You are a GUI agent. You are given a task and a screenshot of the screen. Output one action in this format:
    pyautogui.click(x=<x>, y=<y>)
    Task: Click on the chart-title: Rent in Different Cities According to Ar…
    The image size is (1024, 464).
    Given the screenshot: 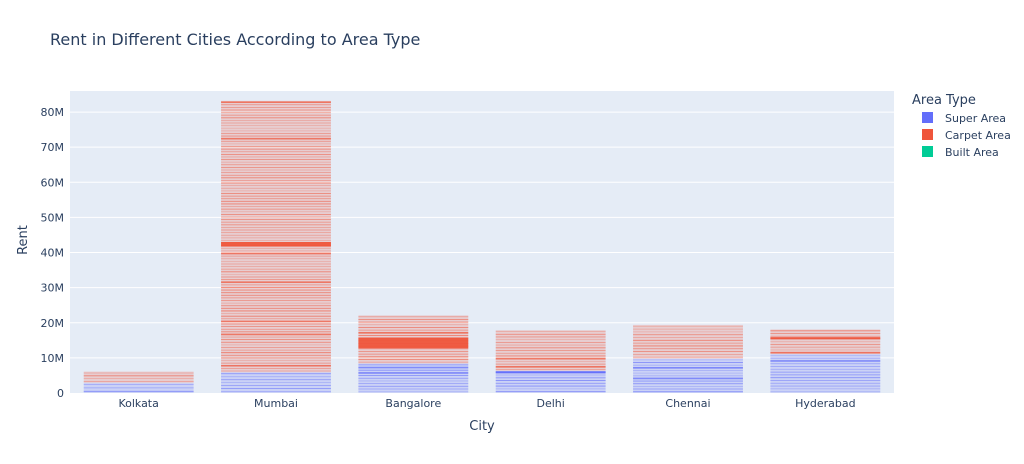 What is the action you would take?
    pyautogui.click(x=235, y=39)
    